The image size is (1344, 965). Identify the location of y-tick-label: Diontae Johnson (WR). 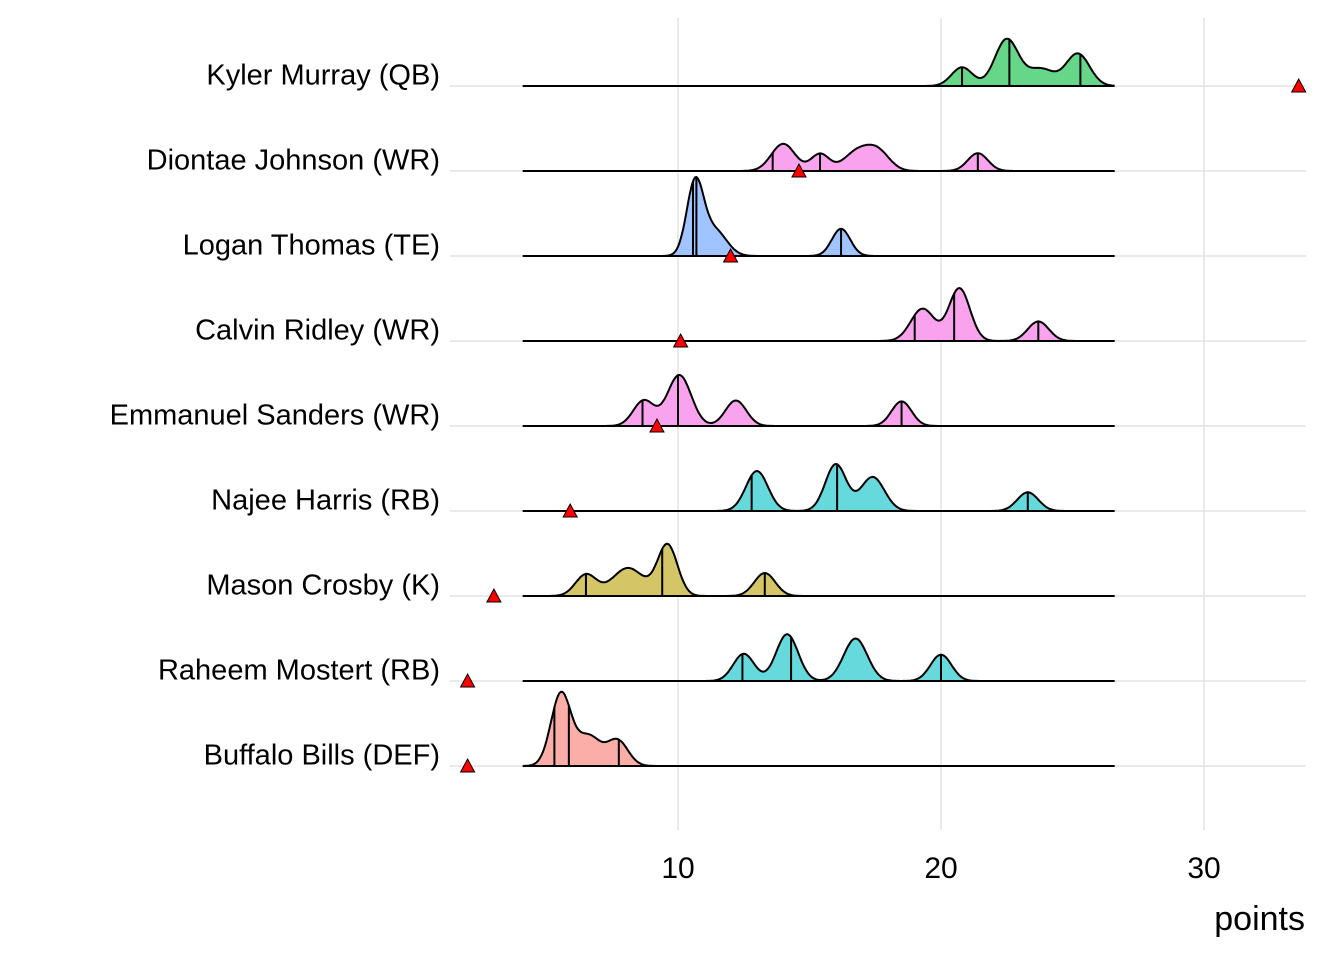
(293, 161).